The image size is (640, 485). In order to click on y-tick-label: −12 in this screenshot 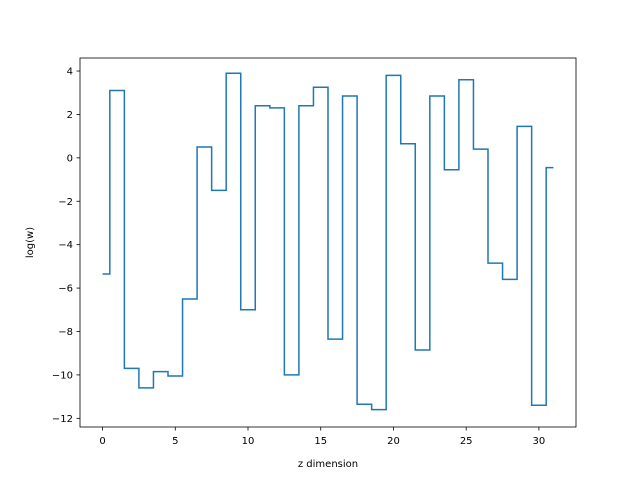, I will do `click(62, 419)`.